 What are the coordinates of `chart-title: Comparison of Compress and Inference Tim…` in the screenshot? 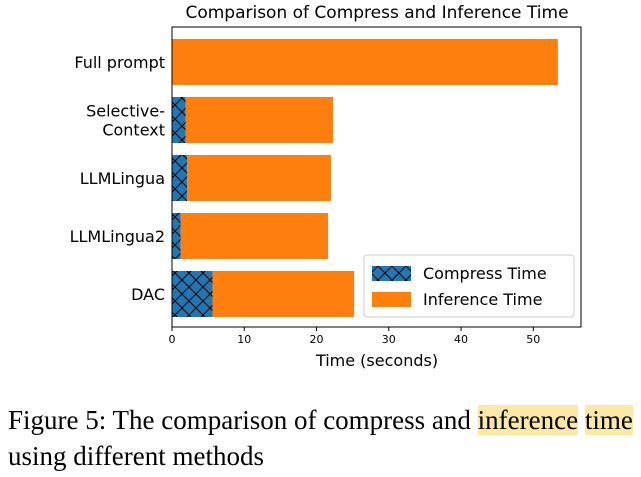 It's located at (376, 13).